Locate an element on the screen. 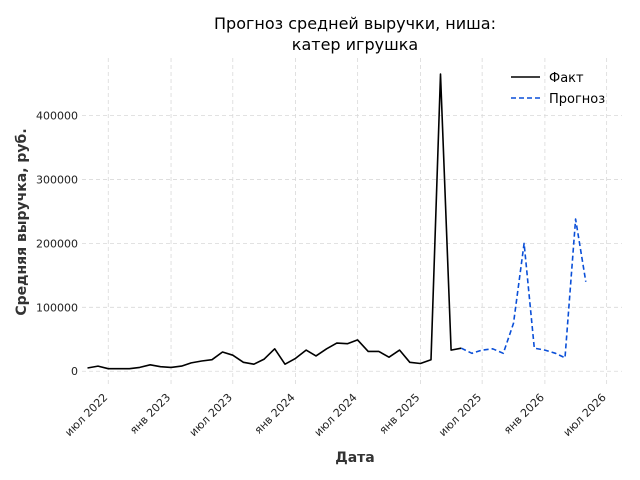 The image size is (640, 480). legend-label-fact: Факт is located at coordinates (566, 78).